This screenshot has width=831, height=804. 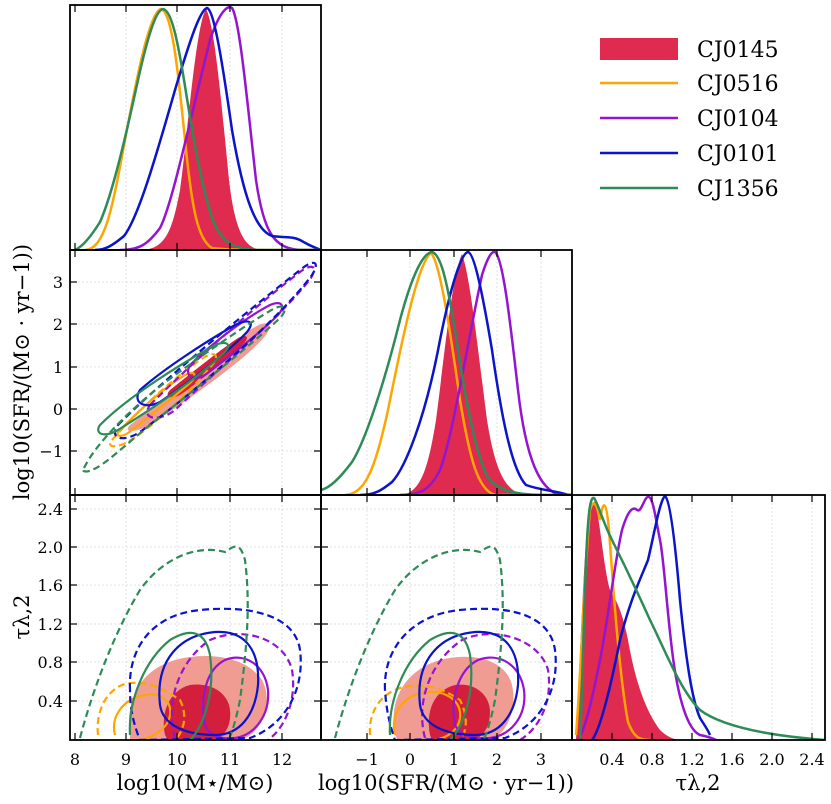 I want to click on tau-ytick-label: 2.0, so click(x=50, y=547).